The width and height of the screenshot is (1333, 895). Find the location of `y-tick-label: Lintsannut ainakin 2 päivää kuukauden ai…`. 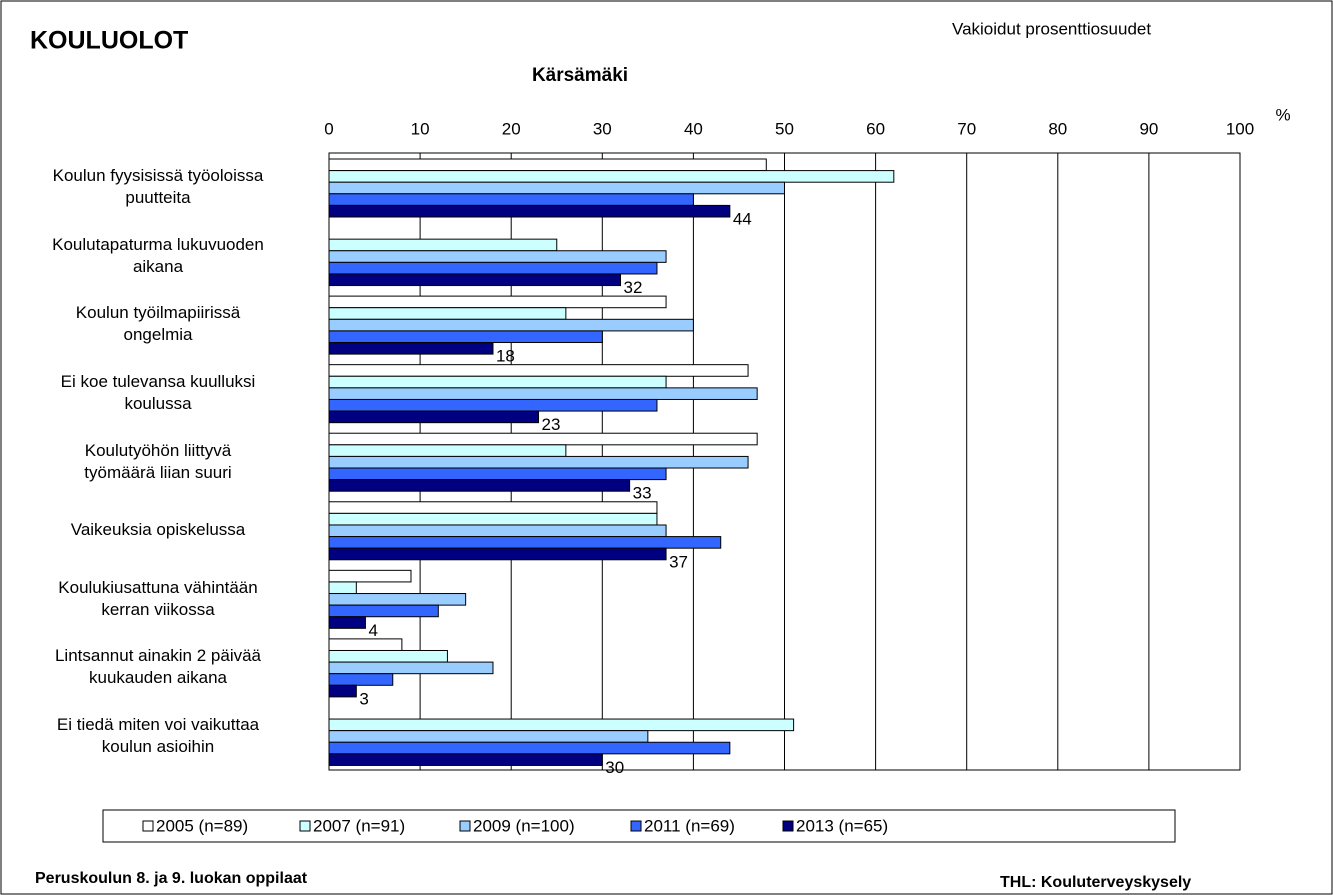

y-tick-label: Lintsannut ainakin 2 päivää kuukauden ai… is located at coordinates (158, 667).